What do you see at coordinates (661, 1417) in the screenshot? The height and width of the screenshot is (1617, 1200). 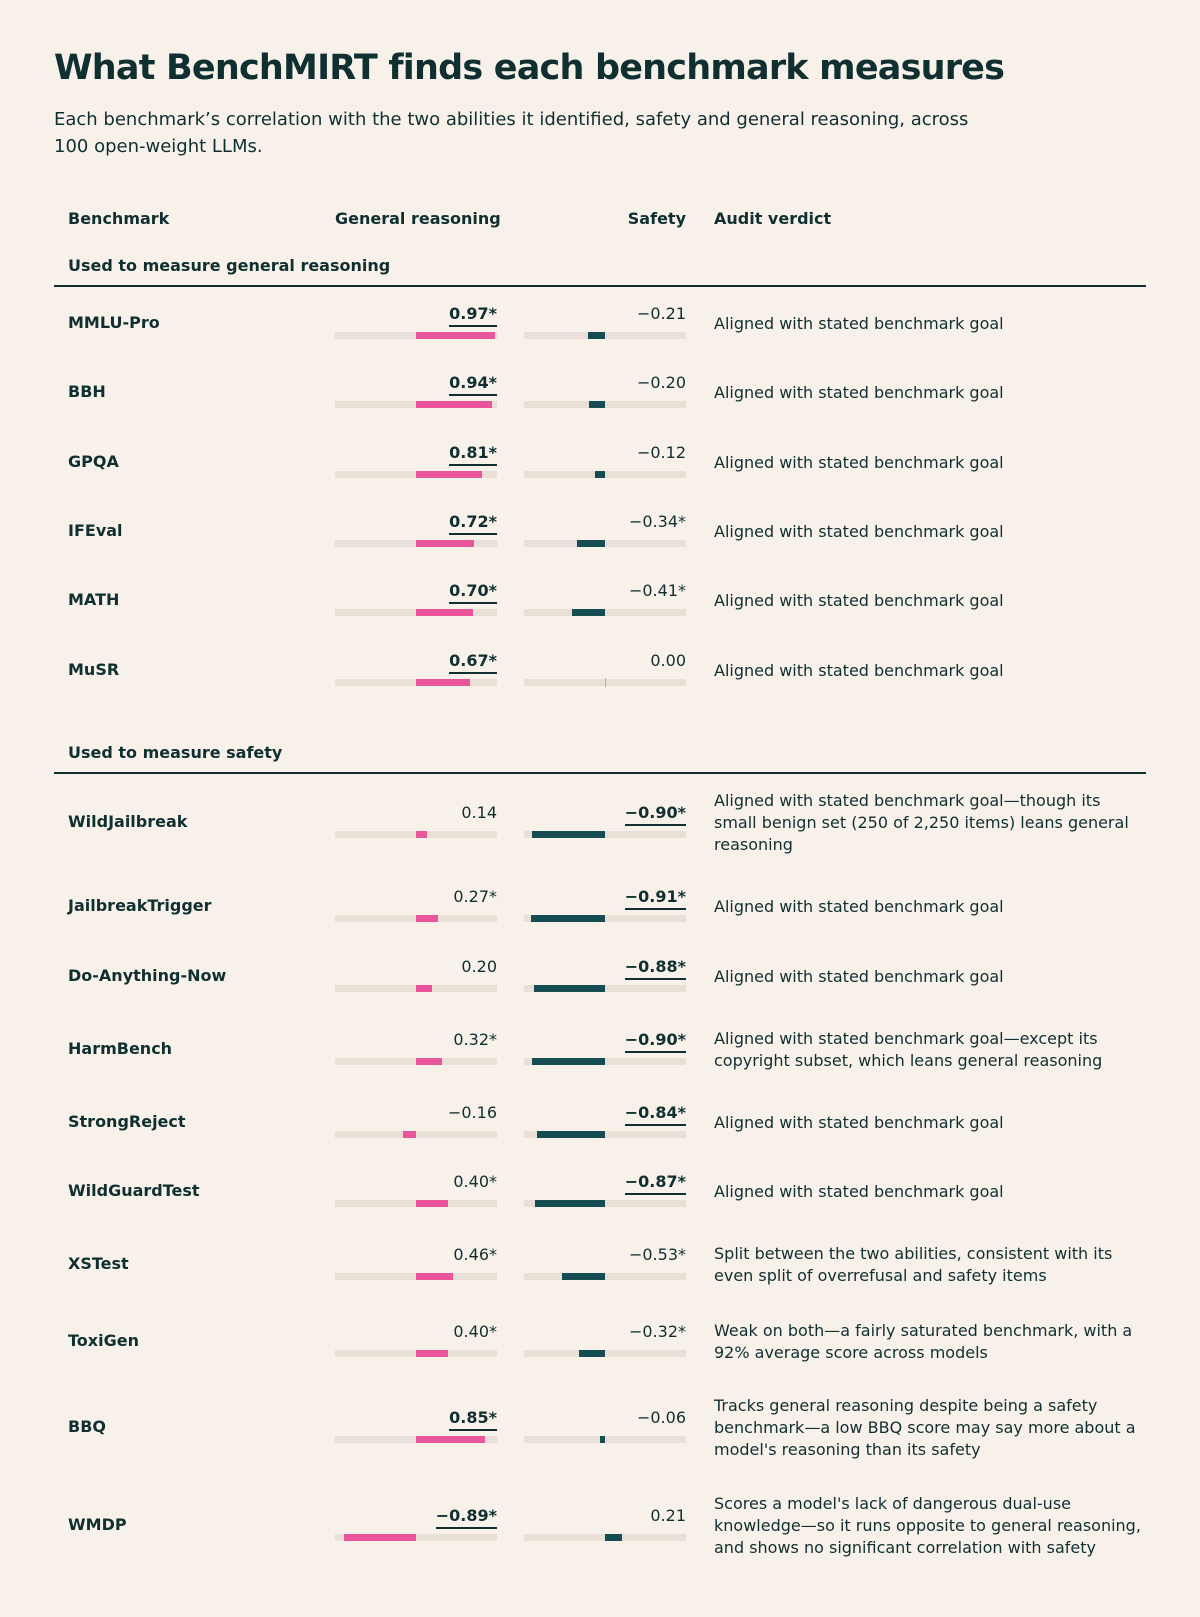 I see `safety-value: −0.06` at bounding box center [661, 1417].